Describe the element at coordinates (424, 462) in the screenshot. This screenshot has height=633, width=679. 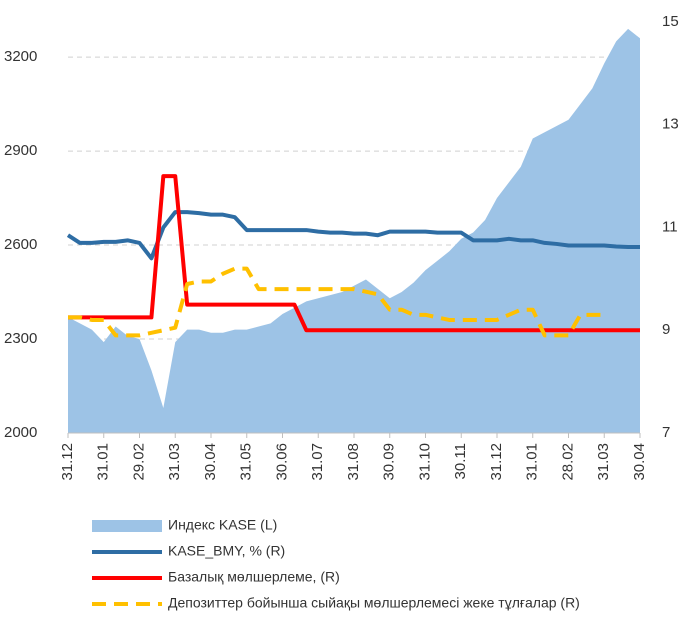
I see `x-tick-label: 31.10` at that location.